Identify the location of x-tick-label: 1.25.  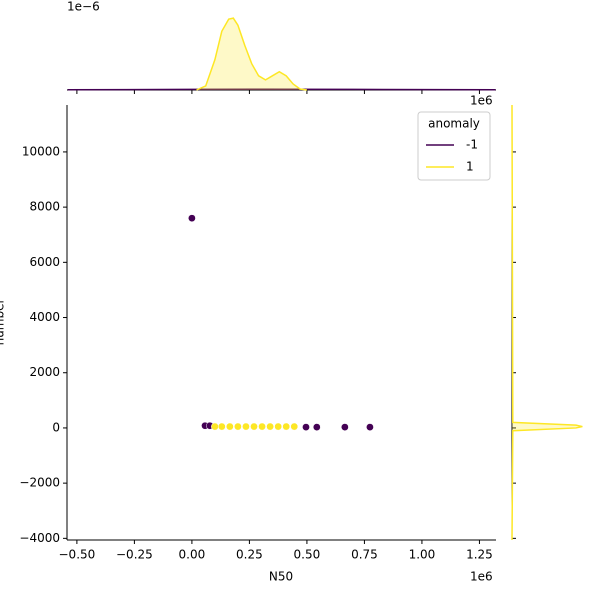
(479, 555).